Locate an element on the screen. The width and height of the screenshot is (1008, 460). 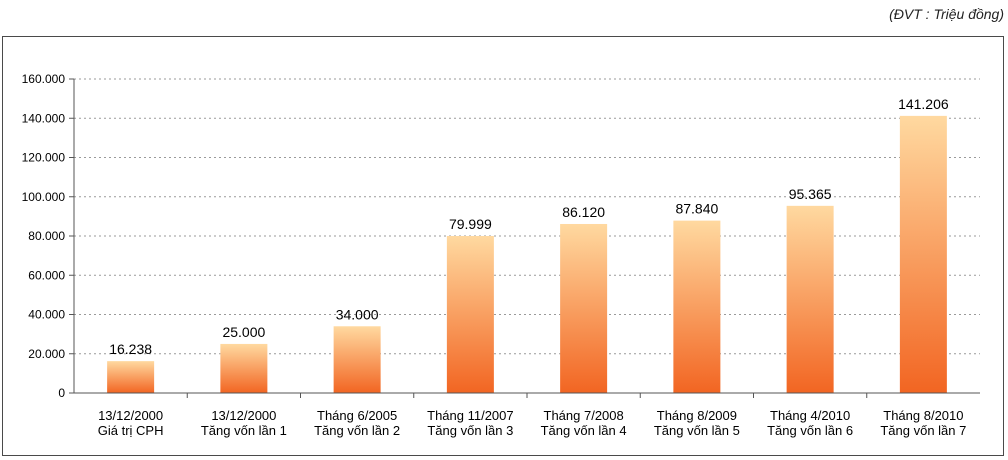
x-tick-label: Tháng 4/2010 is located at coordinates (810, 415).